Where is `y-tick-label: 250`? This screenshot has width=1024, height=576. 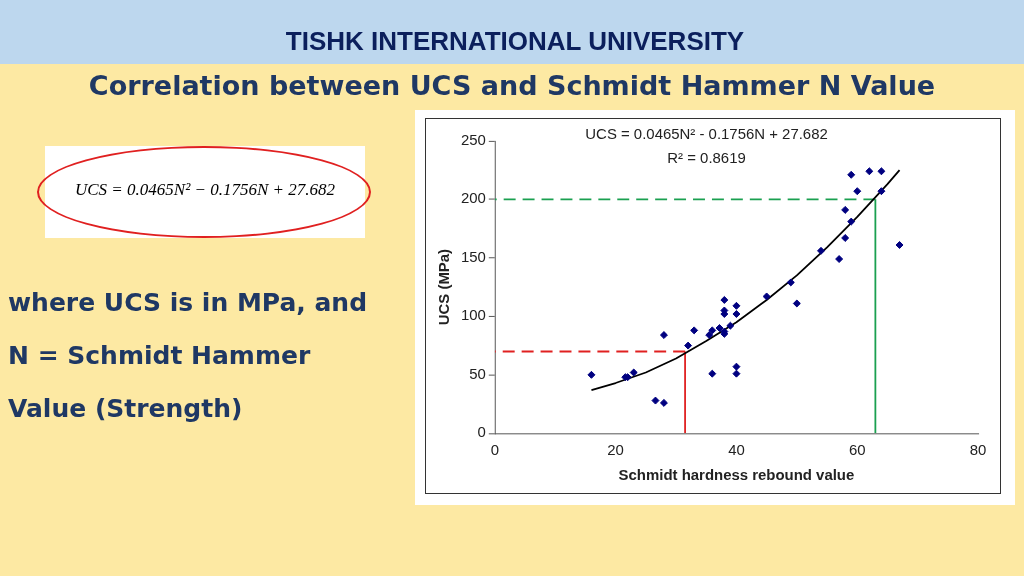
y-tick-label: 250 is located at coordinates (473, 139).